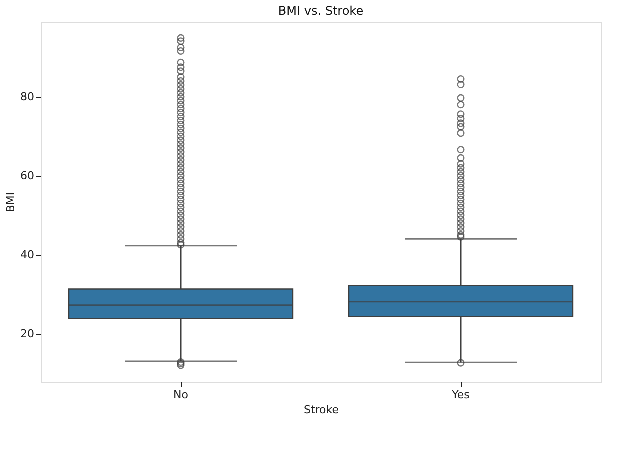  What do you see at coordinates (27, 175) in the screenshot?
I see `y-tick-label: 60` at bounding box center [27, 175].